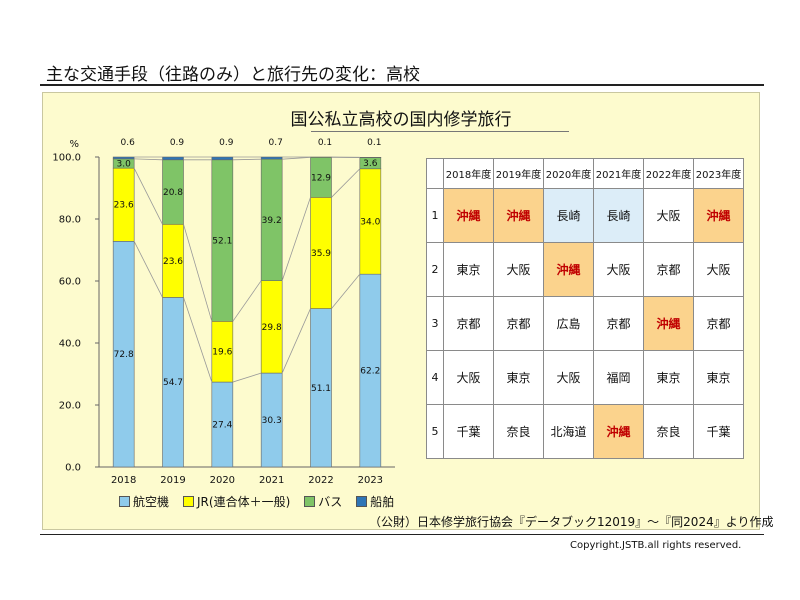  What do you see at coordinates (568, 215) in the screenshot?
I see `ranking-destination-cell: 長崎` at bounding box center [568, 215].